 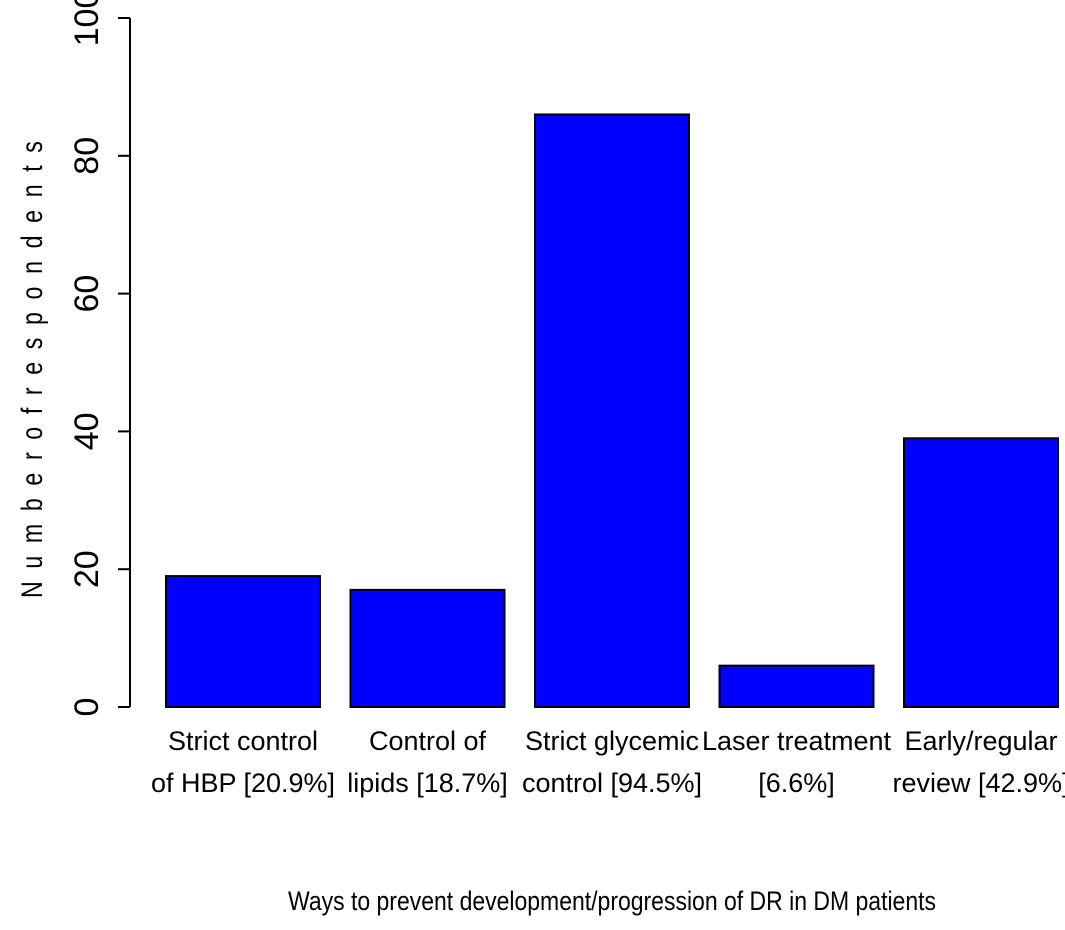 I want to click on x-category-label-line: review [42.9%], so click(x=978, y=783).